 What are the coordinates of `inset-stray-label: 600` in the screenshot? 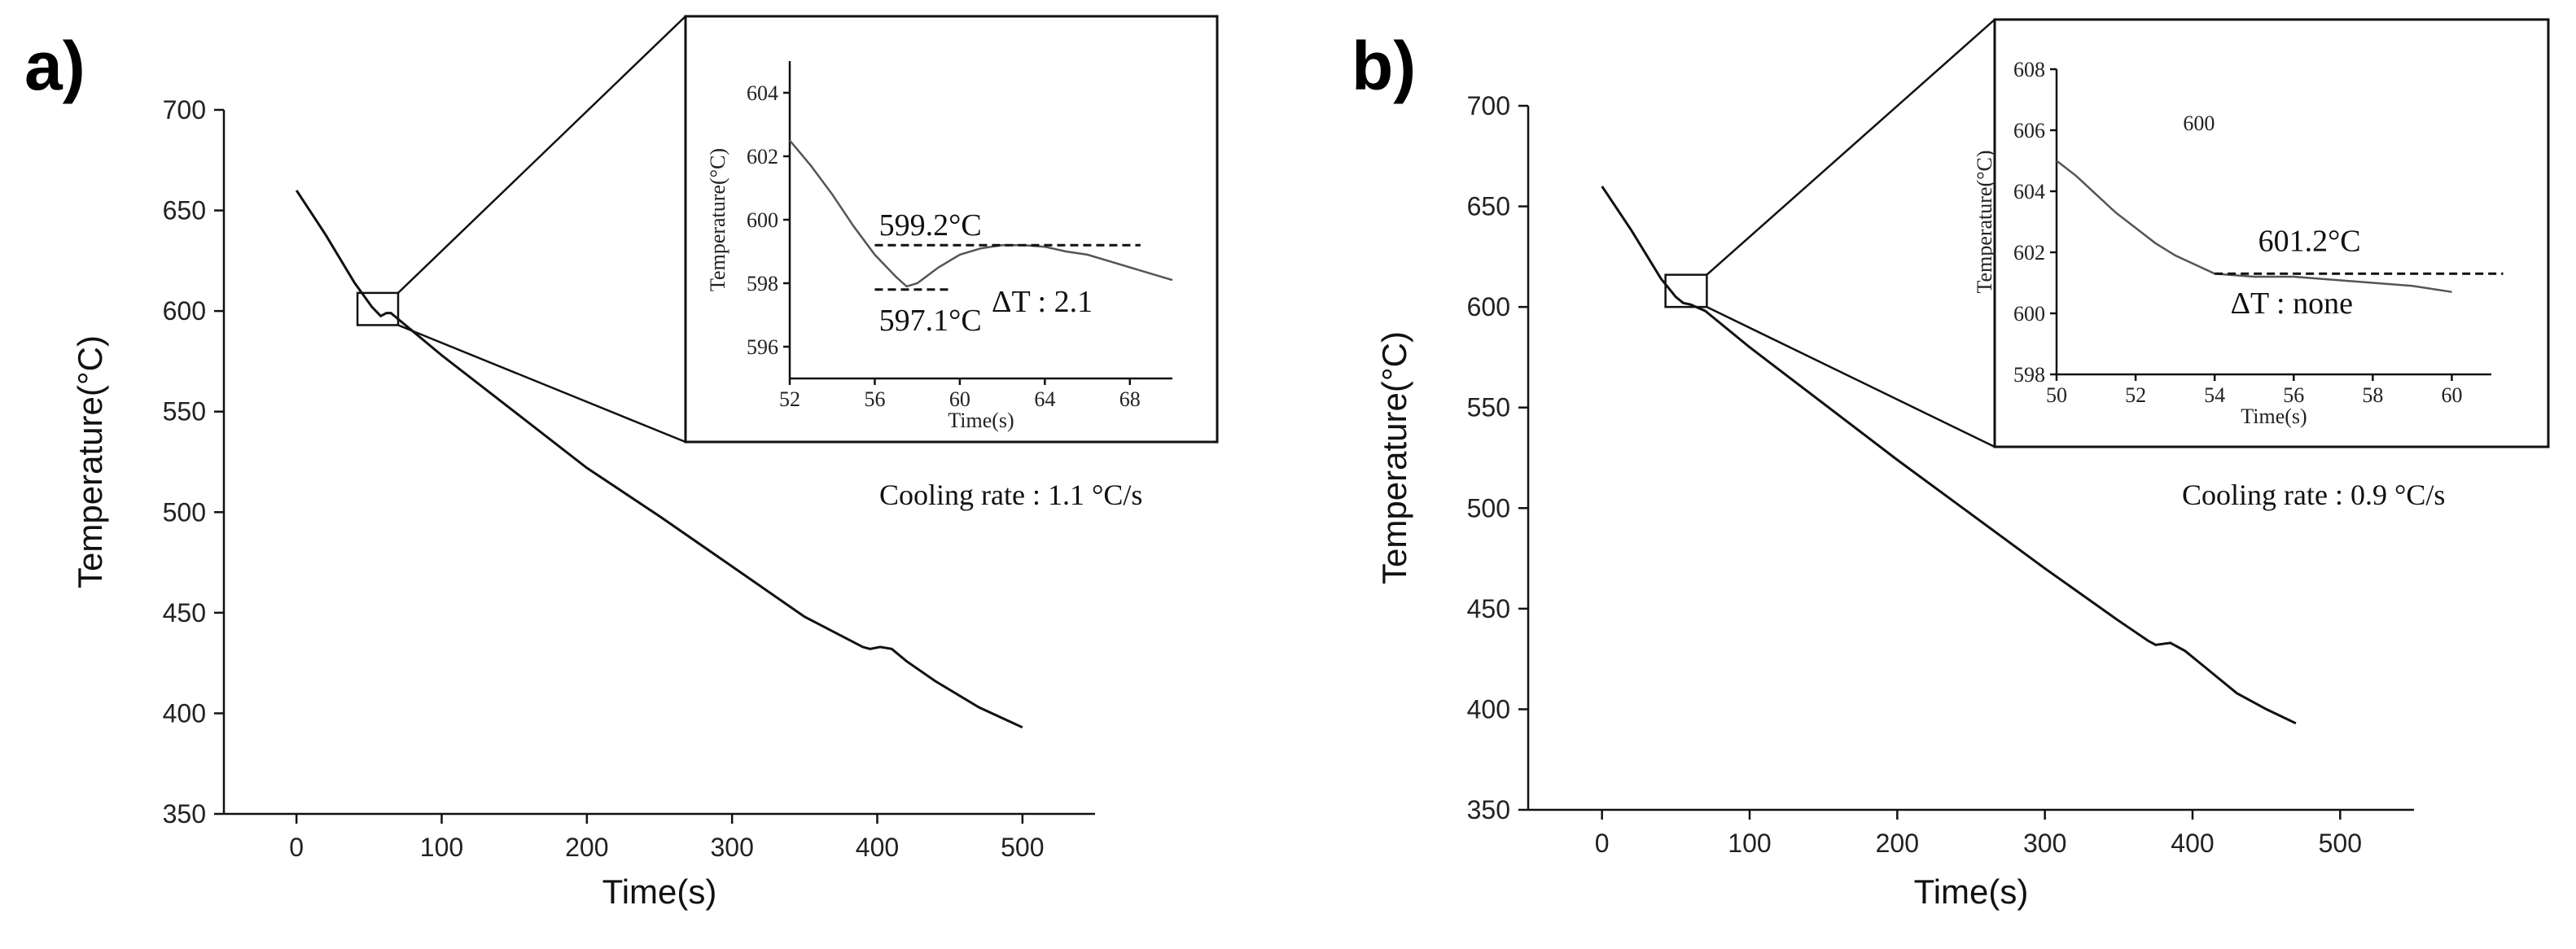 It's located at (2199, 124).